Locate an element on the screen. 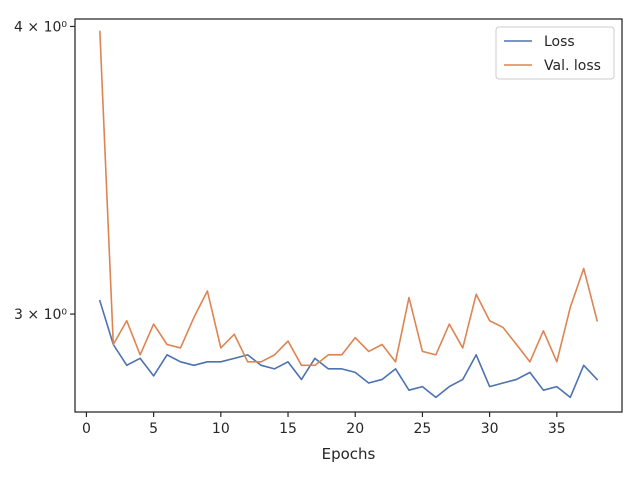 The height and width of the screenshot is (480, 640). legend: Loss Val. loss is located at coordinates (555, 53).